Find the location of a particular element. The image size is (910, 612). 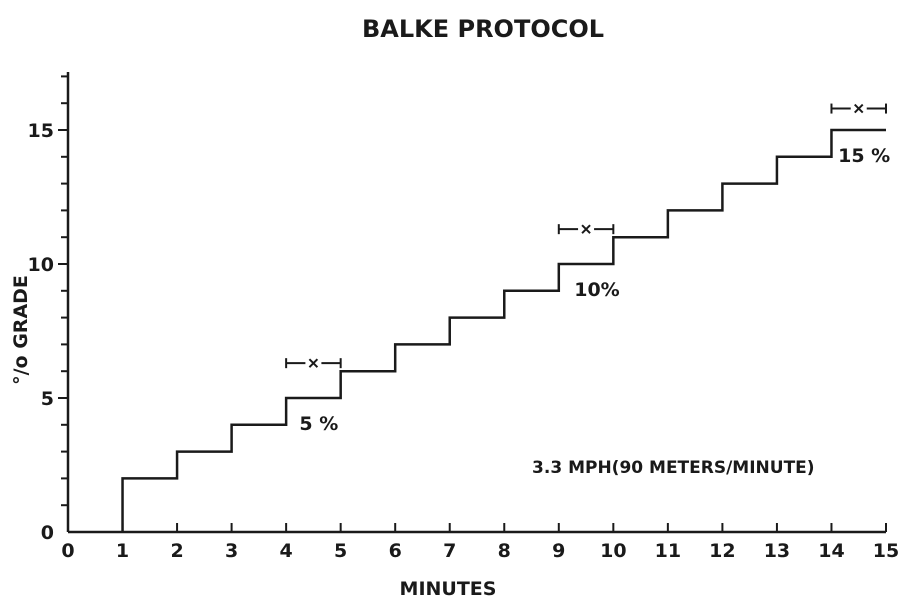

y-tick-label: 5 is located at coordinates (47, 399).